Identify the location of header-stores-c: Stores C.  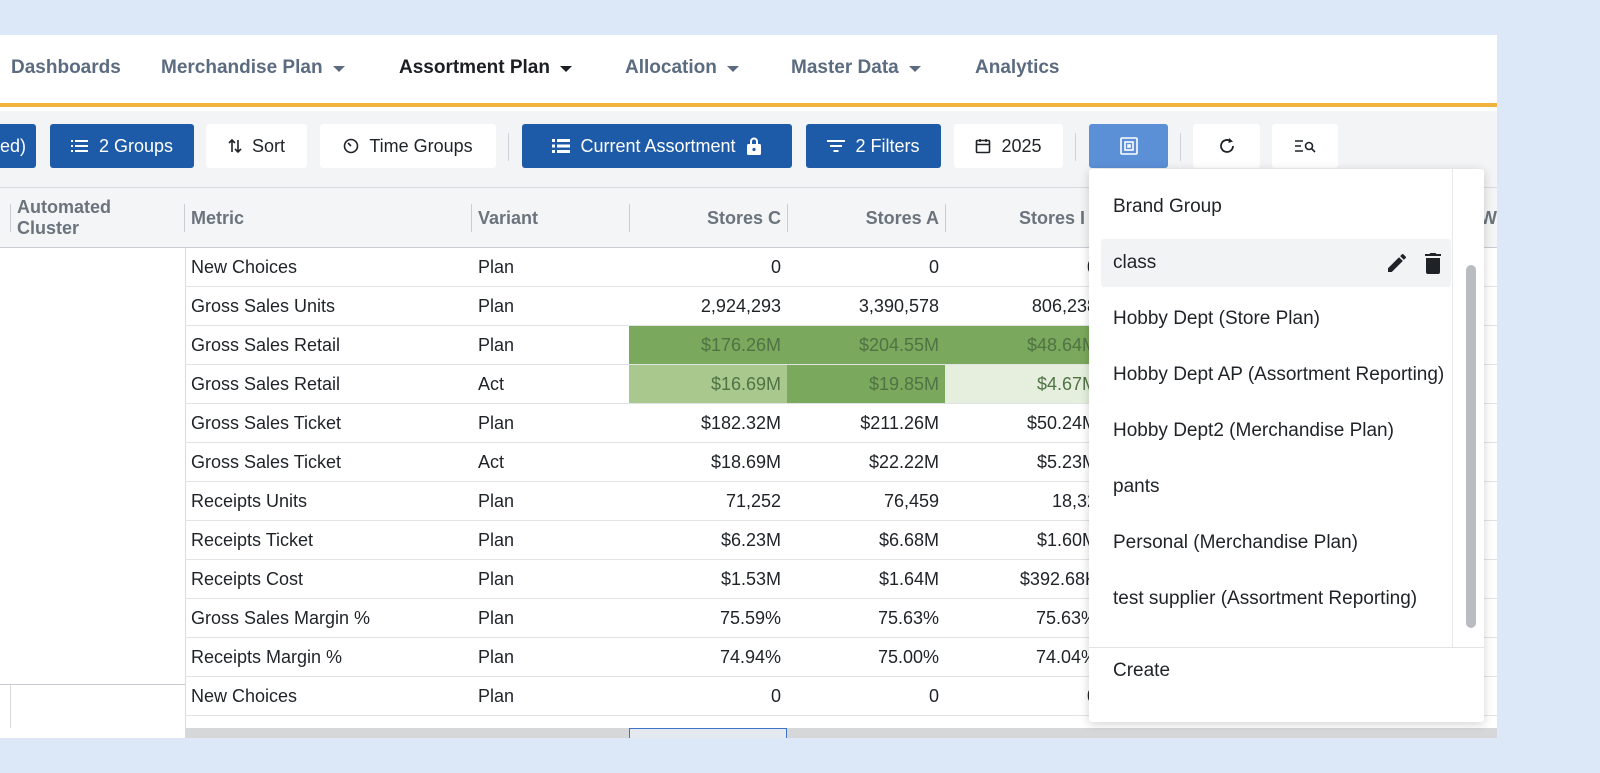
(705, 218).